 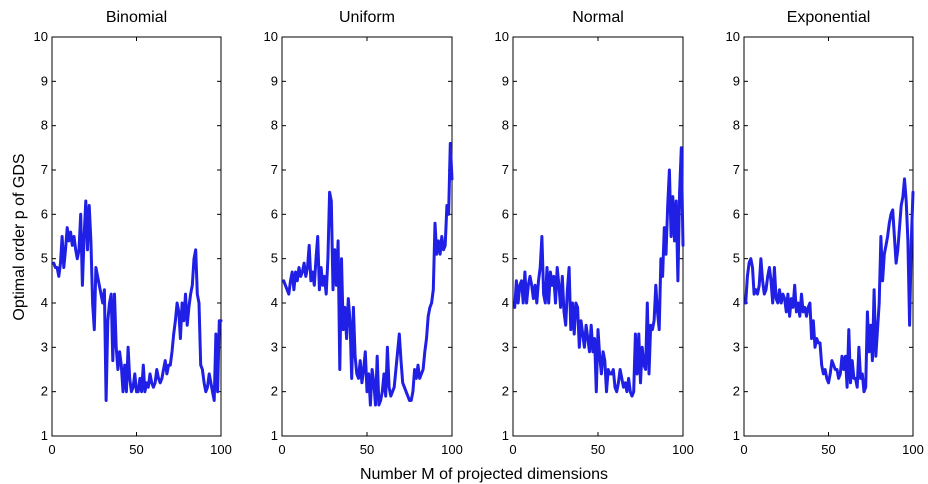 I want to click on panel-title: Binomial, so click(x=136, y=17).